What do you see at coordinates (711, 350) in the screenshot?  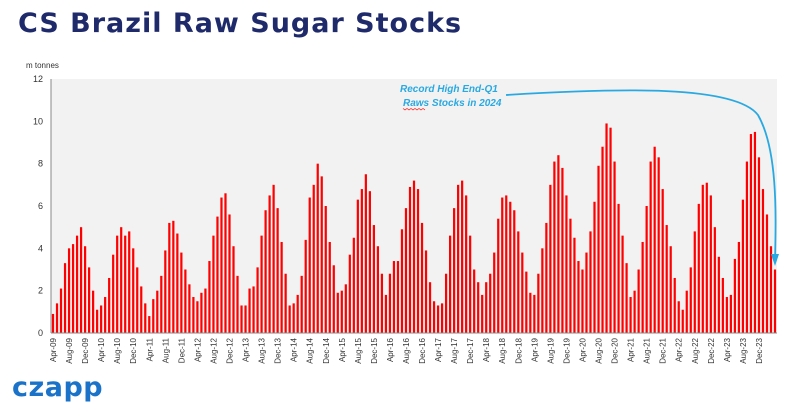 I see `x-tick-label: Dec-22` at bounding box center [711, 350].